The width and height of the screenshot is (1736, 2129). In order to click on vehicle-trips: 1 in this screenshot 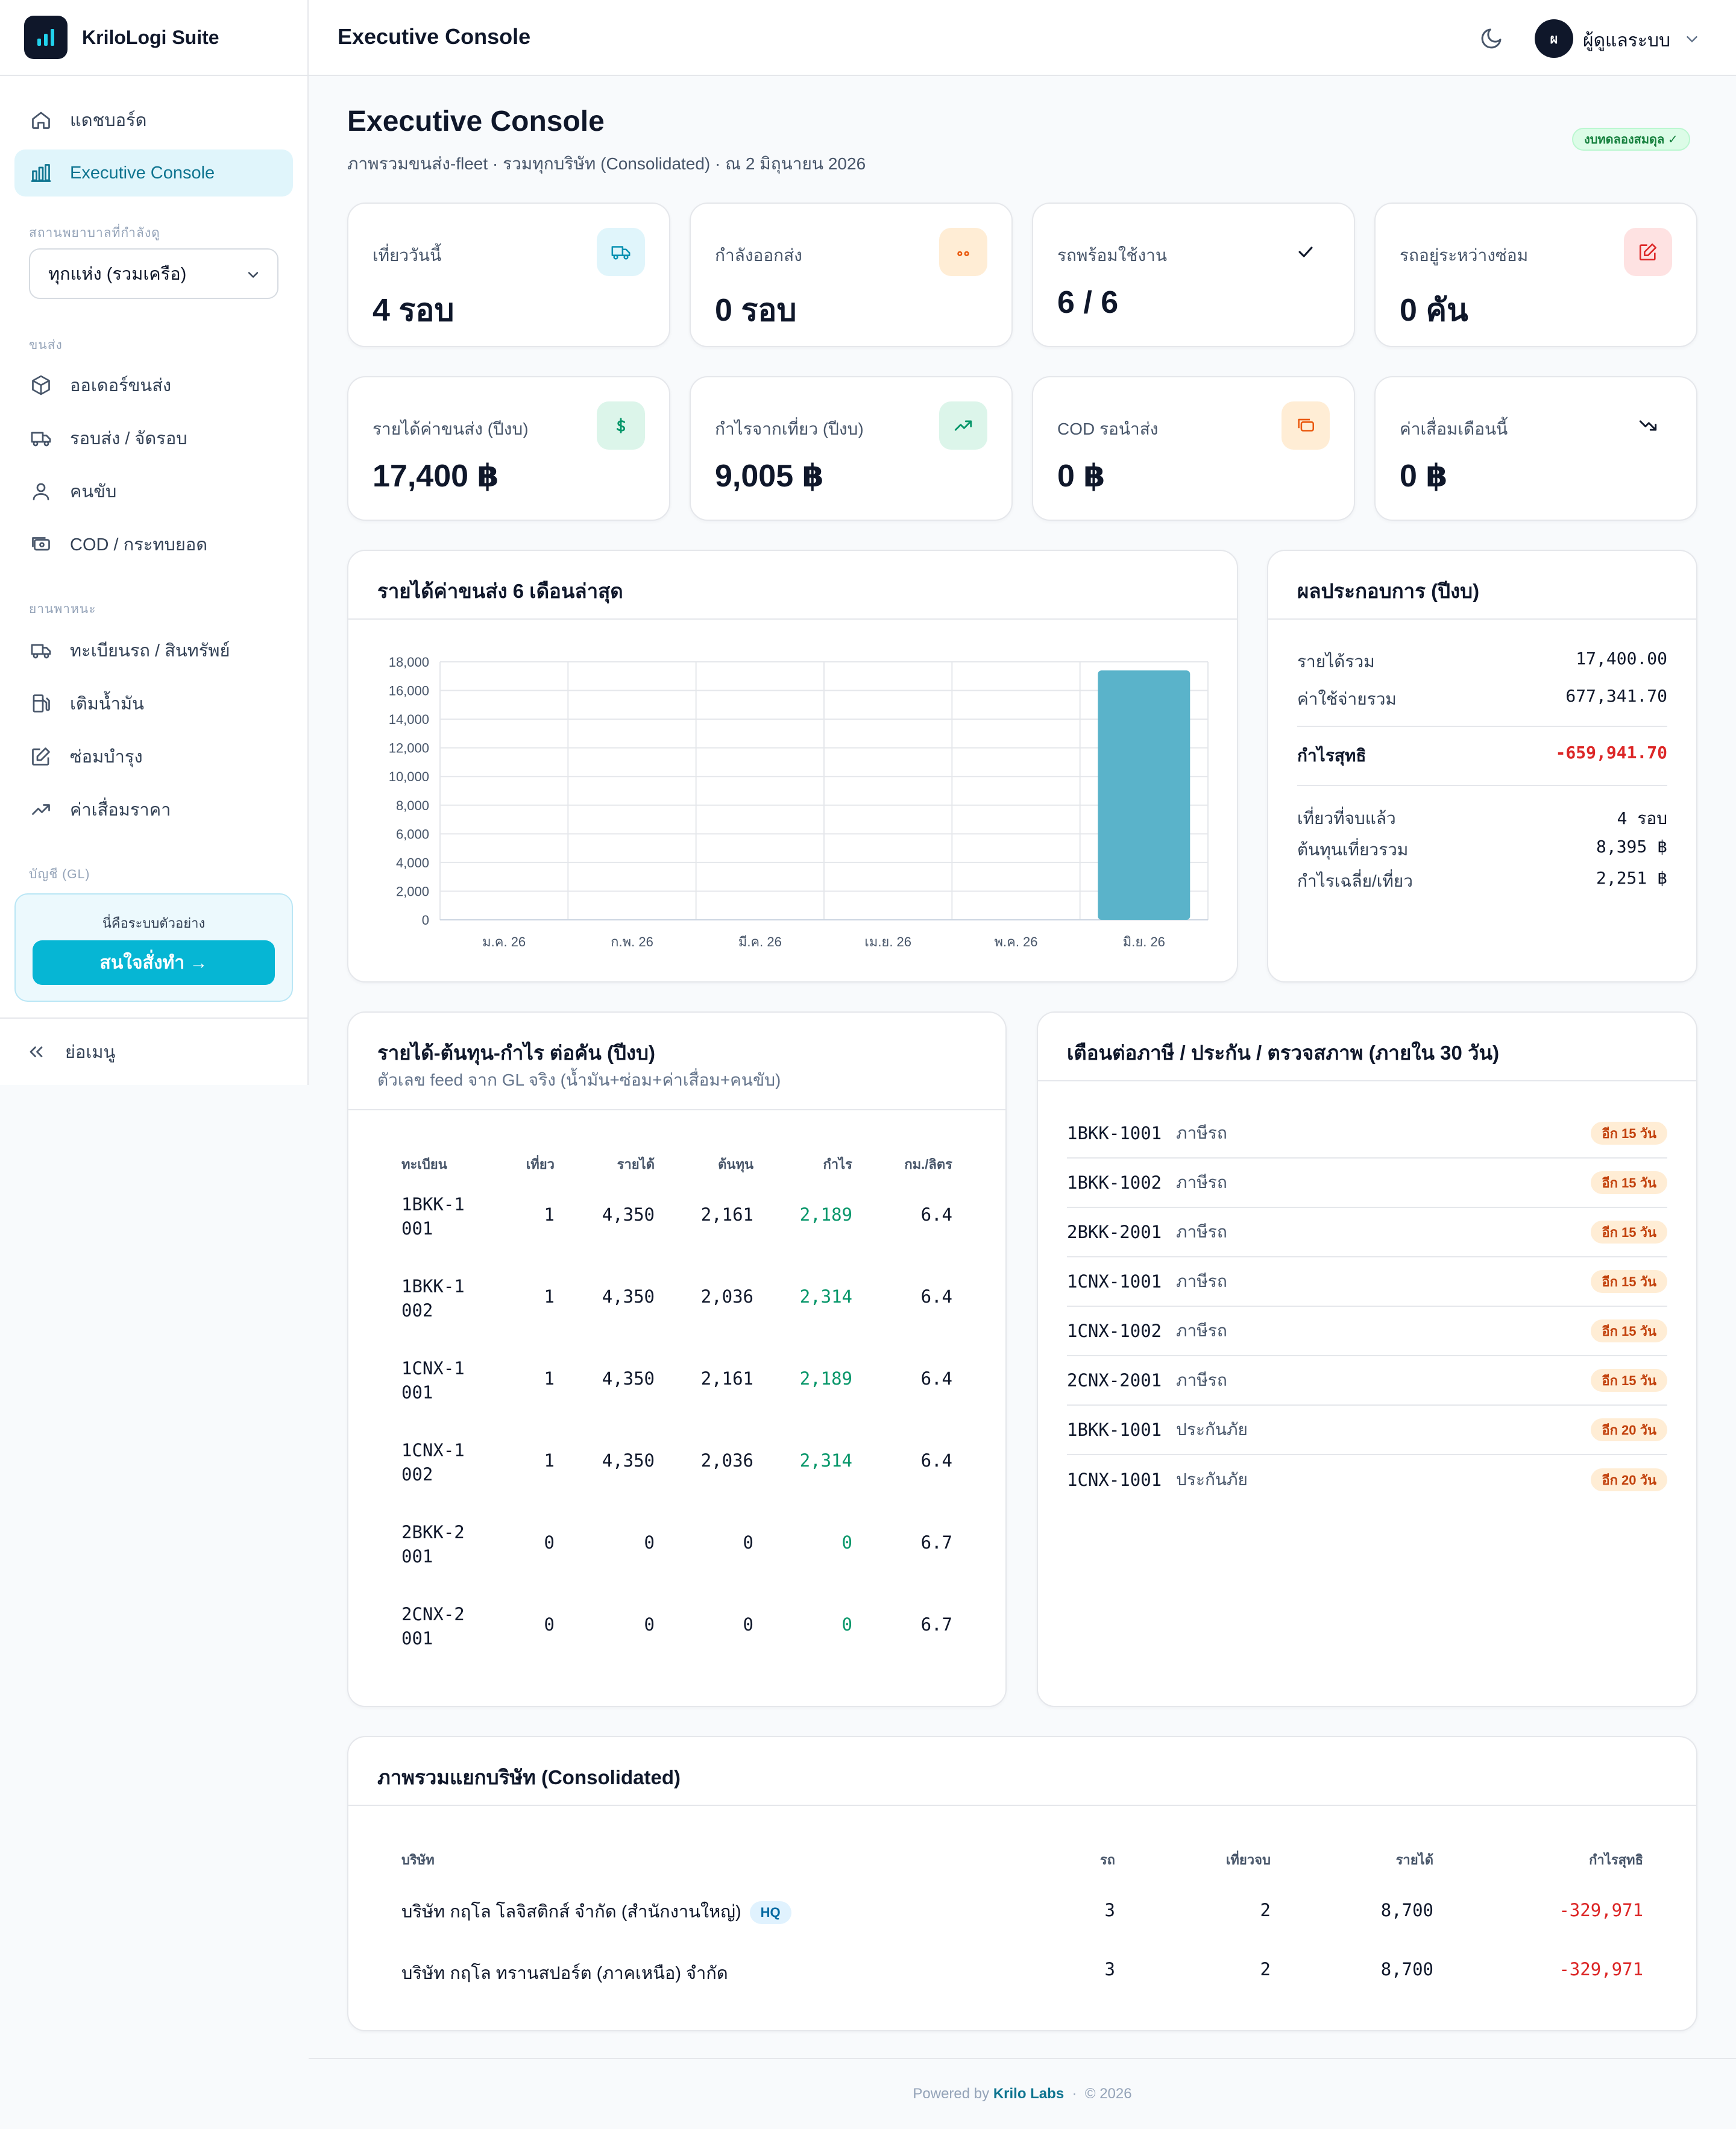, I will do `click(549, 1214)`.